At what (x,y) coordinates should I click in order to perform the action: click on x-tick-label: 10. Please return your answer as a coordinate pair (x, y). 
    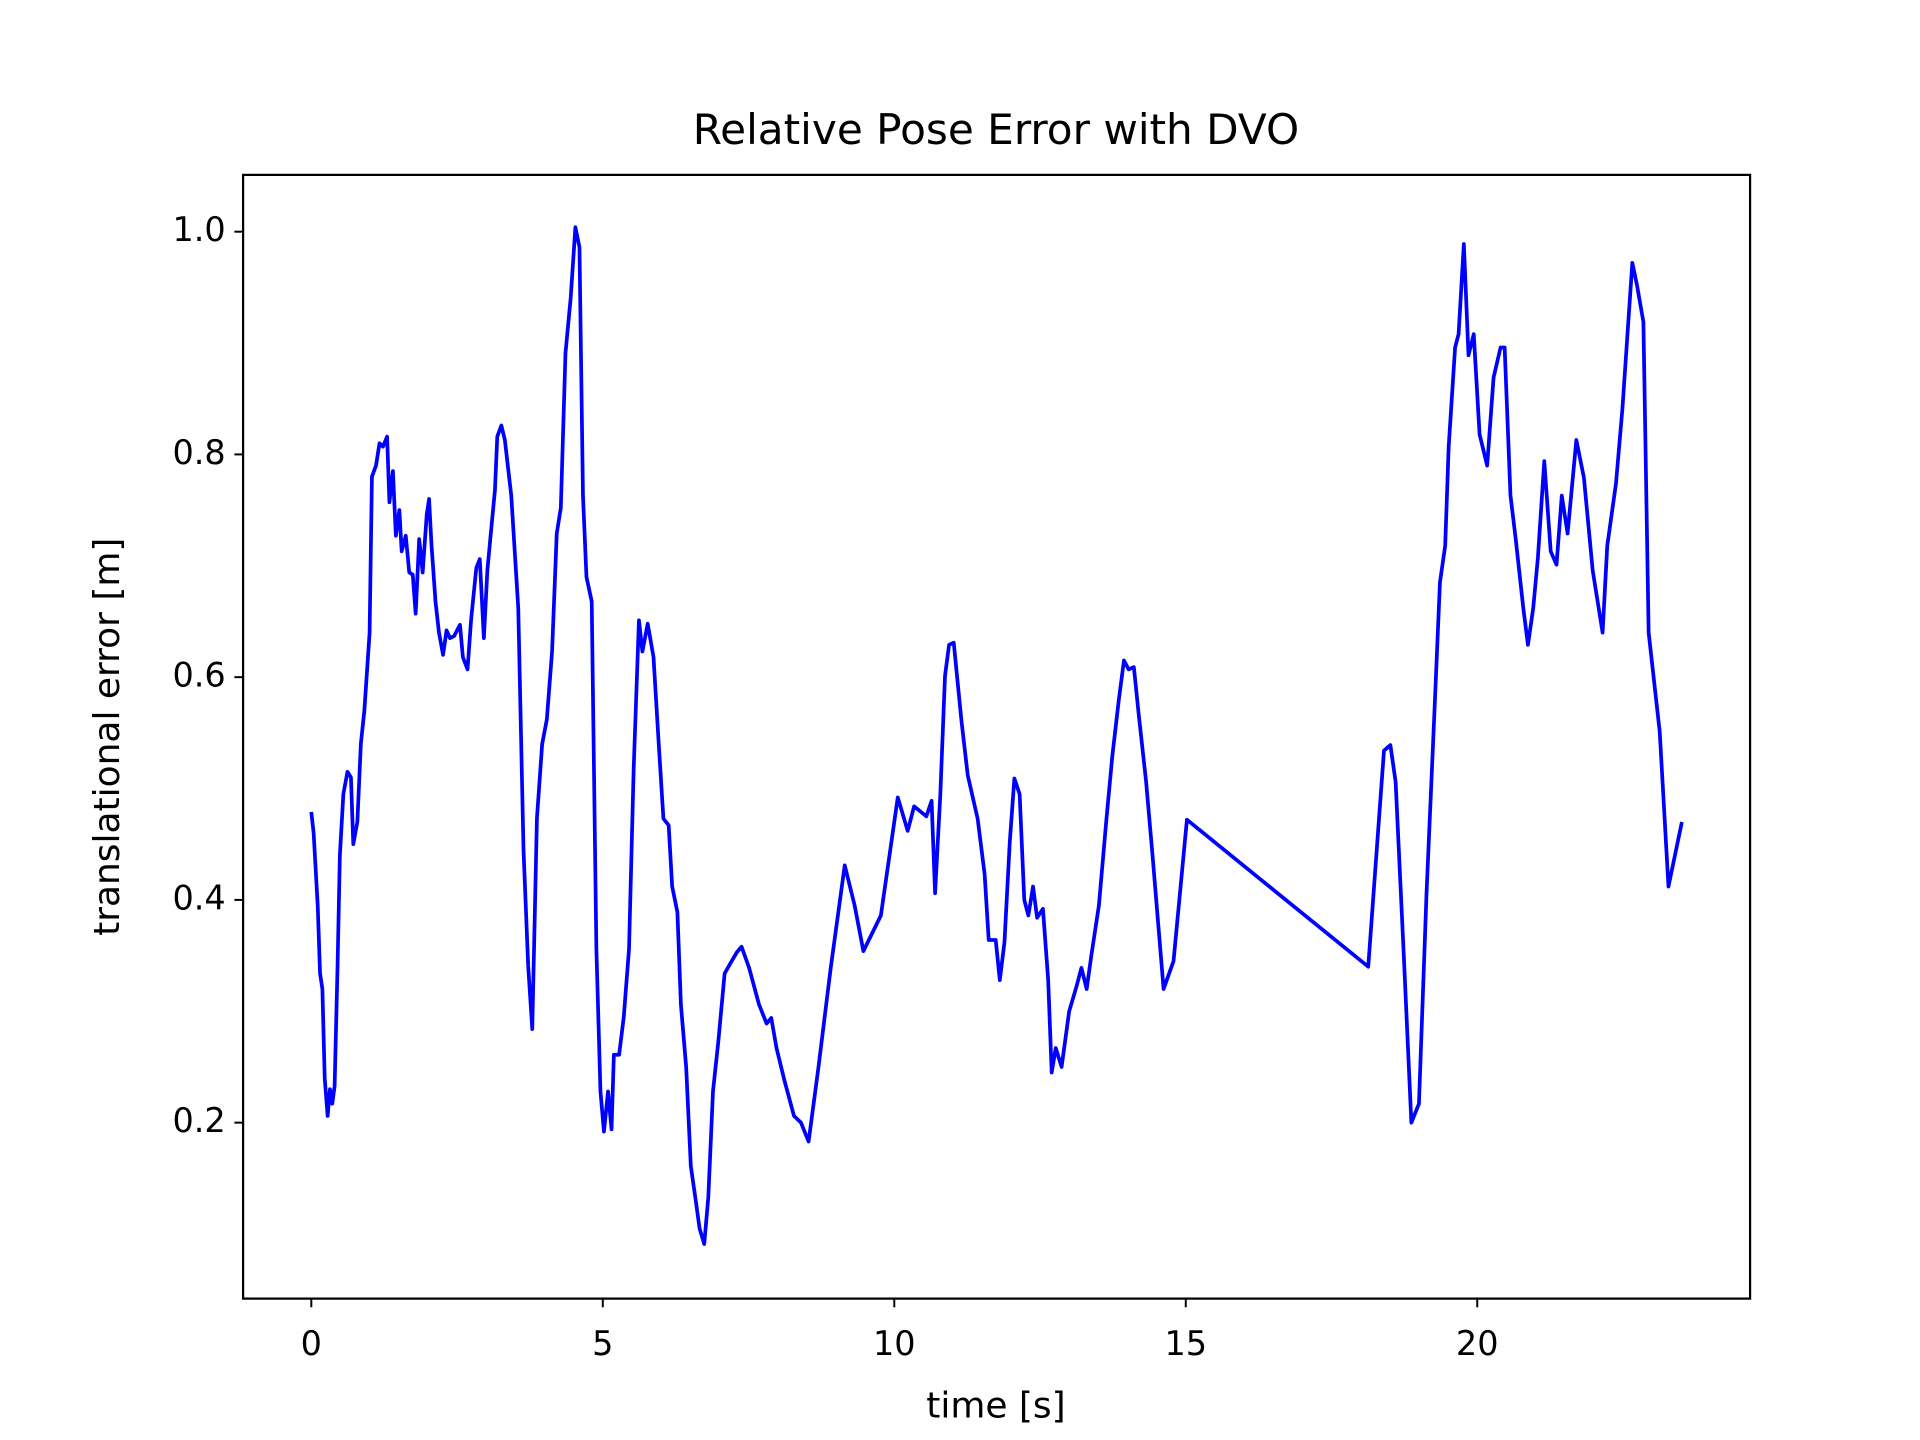
    Looking at the image, I should click on (894, 1343).